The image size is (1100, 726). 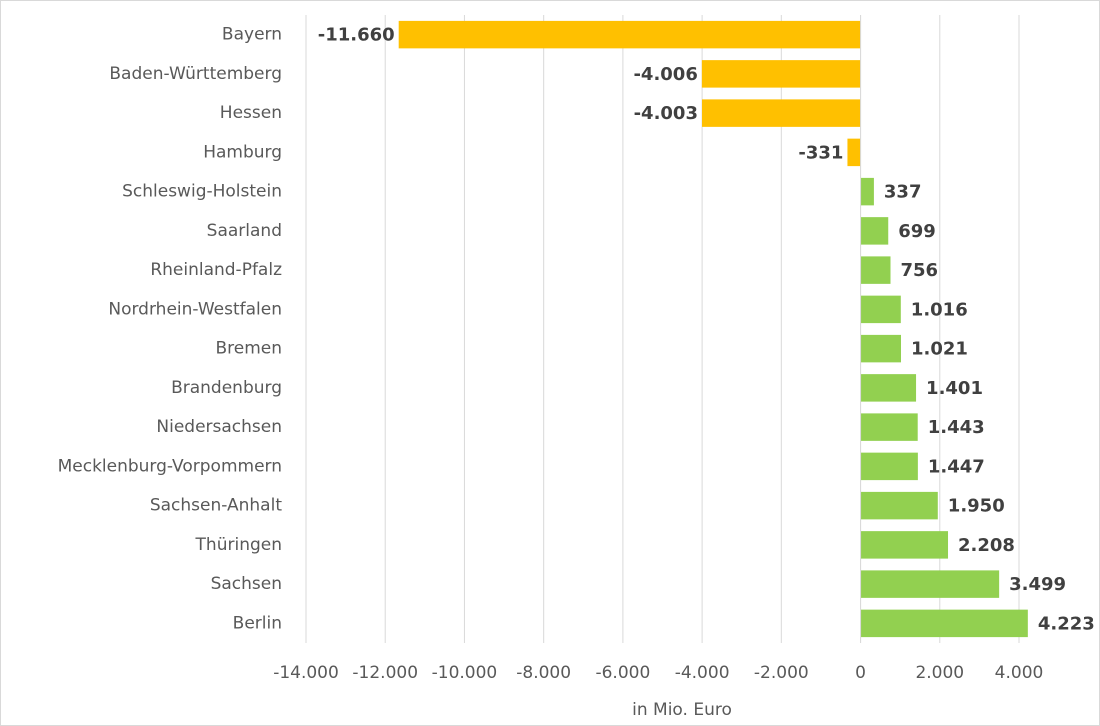 I want to click on x-axis-title: in Mio. Euro, so click(x=682, y=710).